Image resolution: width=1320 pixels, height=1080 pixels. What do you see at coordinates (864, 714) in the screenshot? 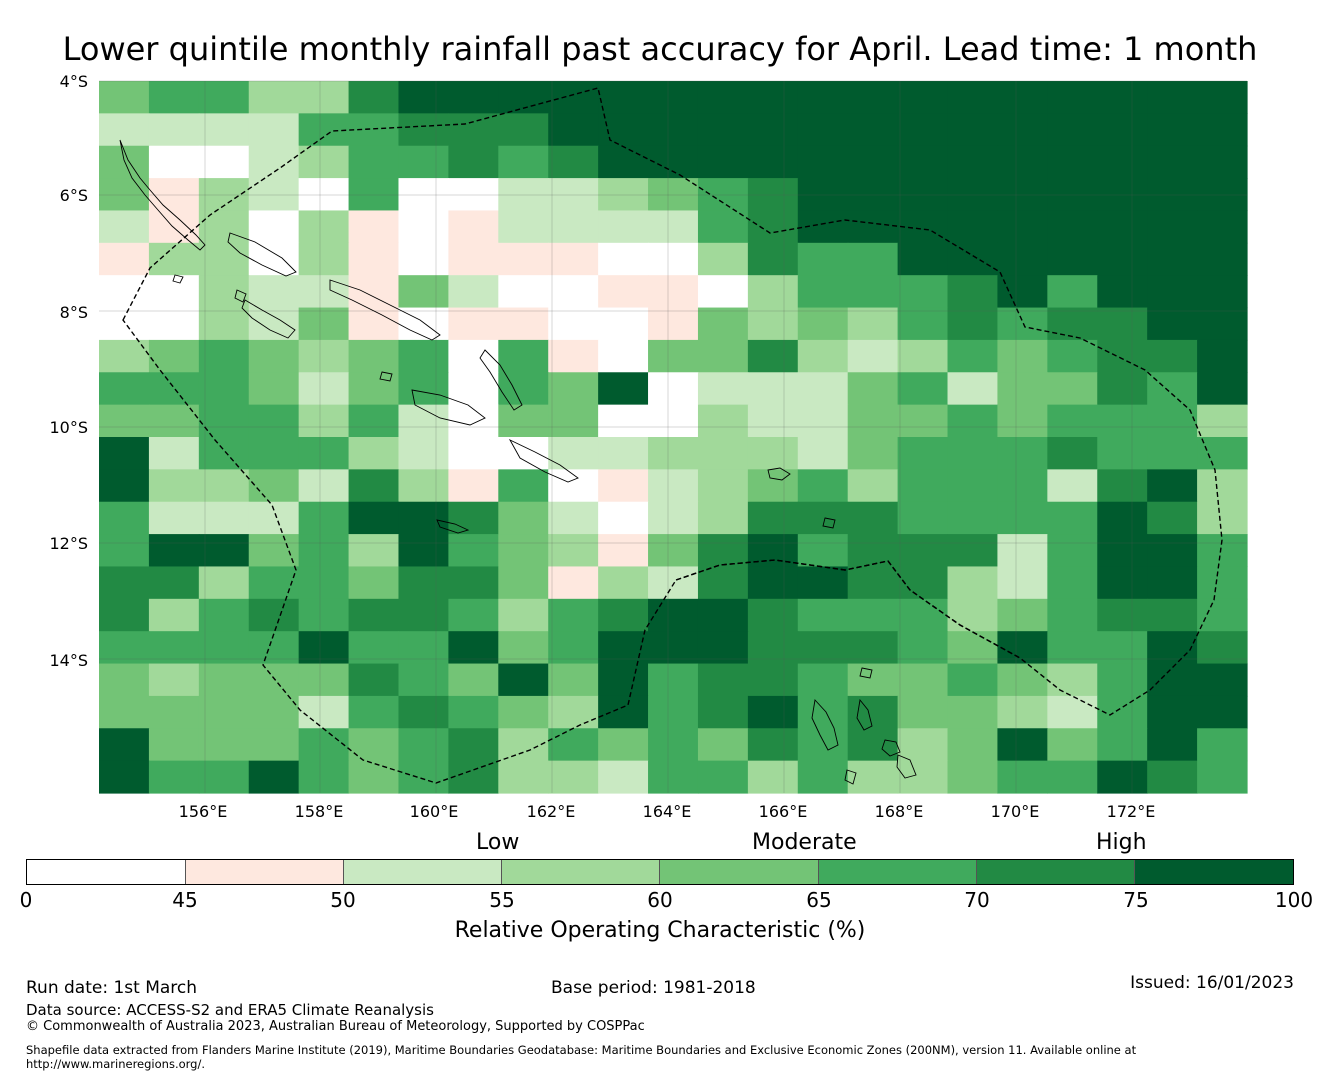
I see `coastline-malakula` at bounding box center [864, 714].